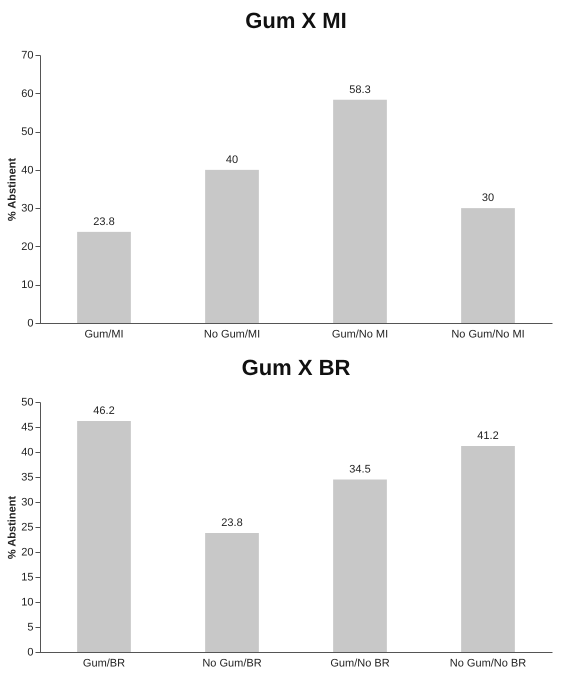  Describe the element at coordinates (296, 20) in the screenshot. I see `chart-title: Gum X MI` at that location.